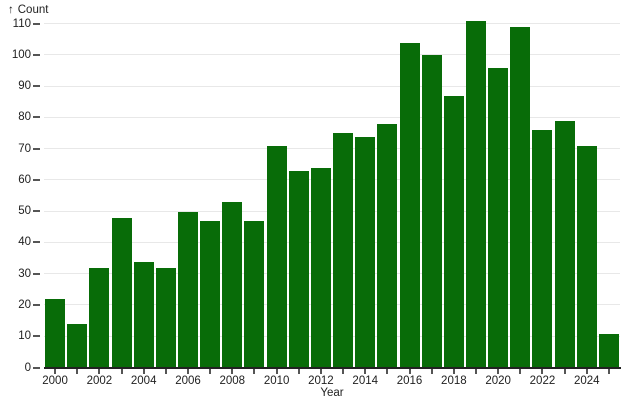 Image resolution: width=640 pixels, height=400 pixels. I want to click on x-tick-label-2024: 2024, so click(586, 381).